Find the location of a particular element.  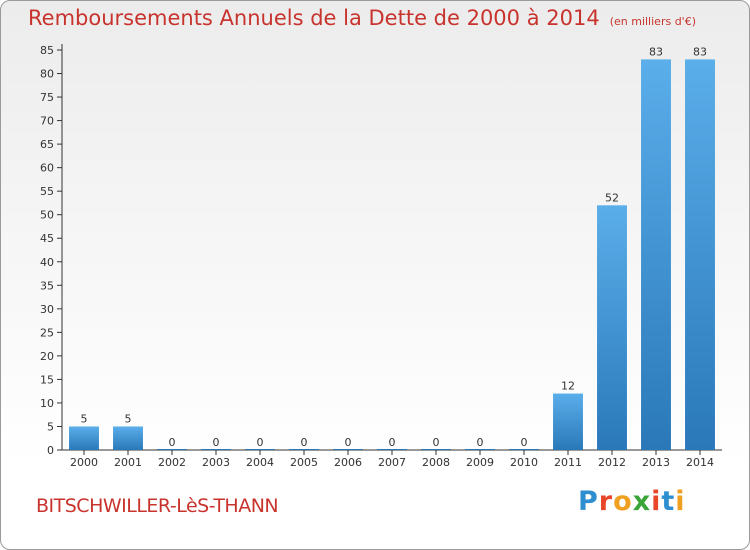

y-tick-label: 55 is located at coordinates (47, 191).